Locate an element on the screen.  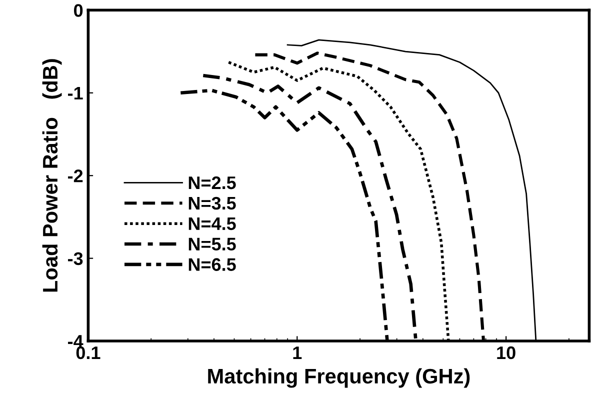
y-tick-label: -3 is located at coordinates (75, 259).